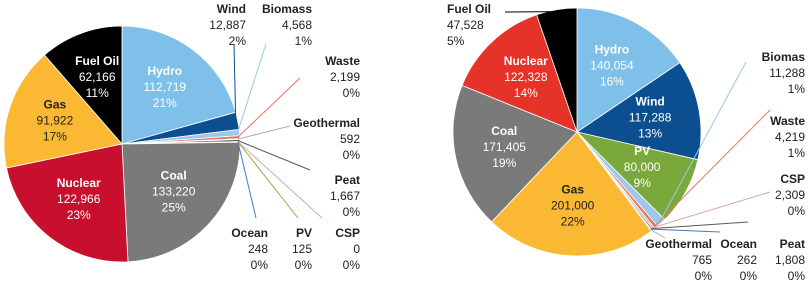  What do you see at coordinates (790, 260) in the screenshot?
I see `slice-value: 1,808` at bounding box center [790, 260].